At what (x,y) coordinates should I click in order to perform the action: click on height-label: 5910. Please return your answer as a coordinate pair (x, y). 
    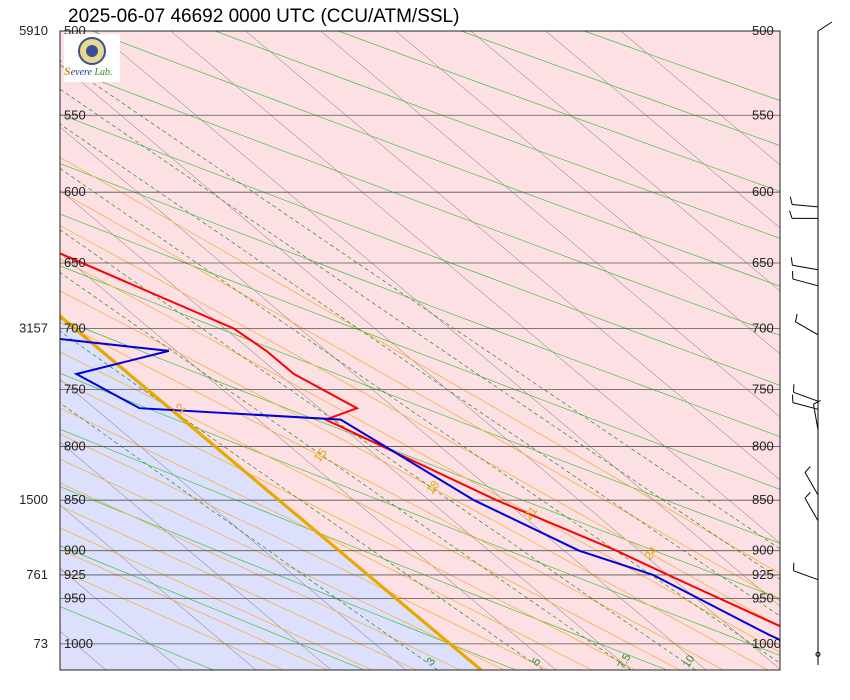
    Looking at the image, I should click on (33, 30).